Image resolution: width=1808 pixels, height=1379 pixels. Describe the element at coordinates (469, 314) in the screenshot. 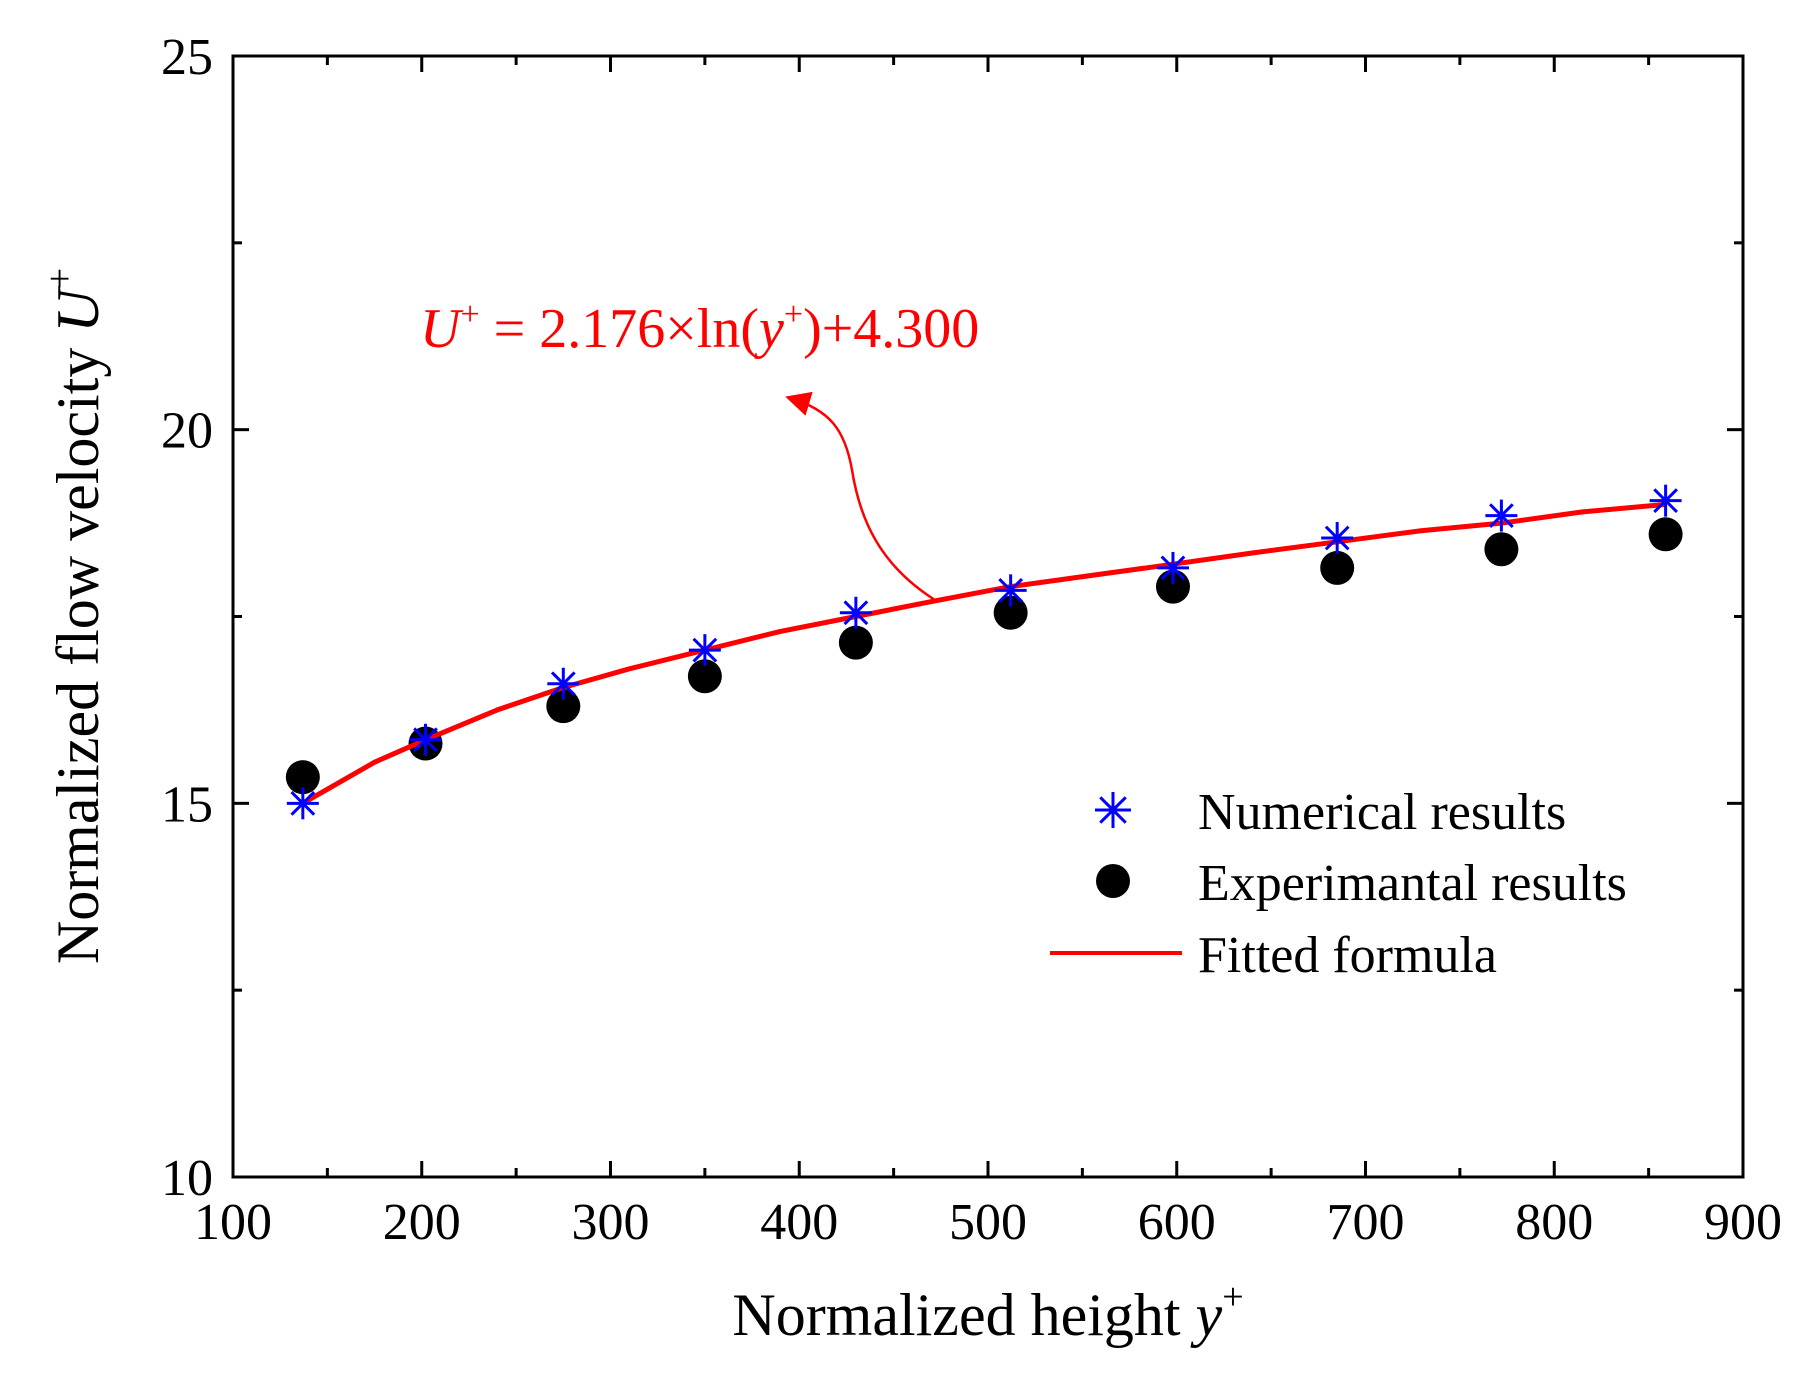

I see `annotation-sup-u: +` at that location.